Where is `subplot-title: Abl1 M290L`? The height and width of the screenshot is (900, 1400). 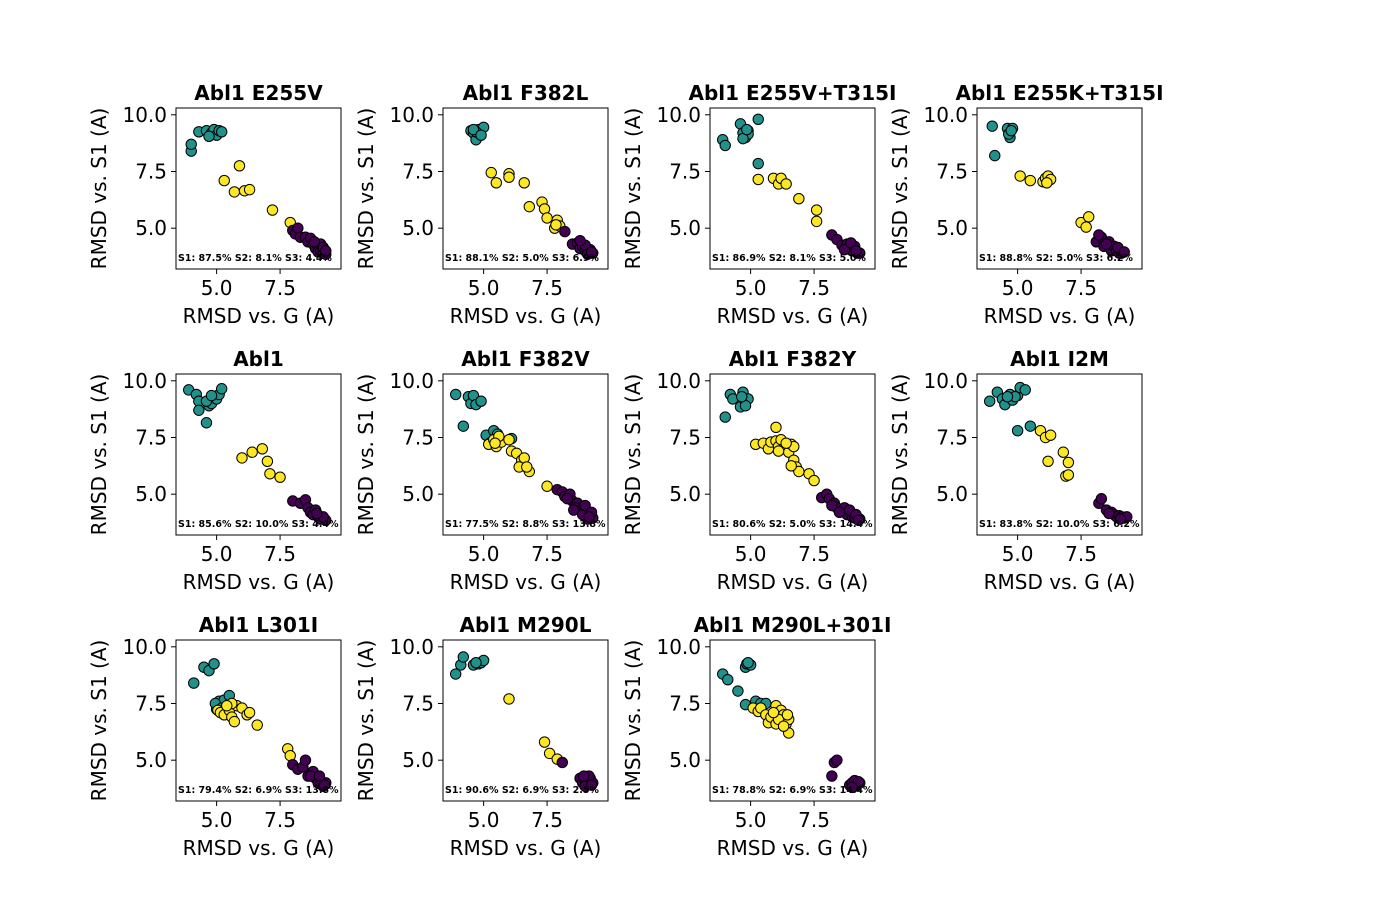 subplot-title: Abl1 M290L is located at coordinates (526, 625).